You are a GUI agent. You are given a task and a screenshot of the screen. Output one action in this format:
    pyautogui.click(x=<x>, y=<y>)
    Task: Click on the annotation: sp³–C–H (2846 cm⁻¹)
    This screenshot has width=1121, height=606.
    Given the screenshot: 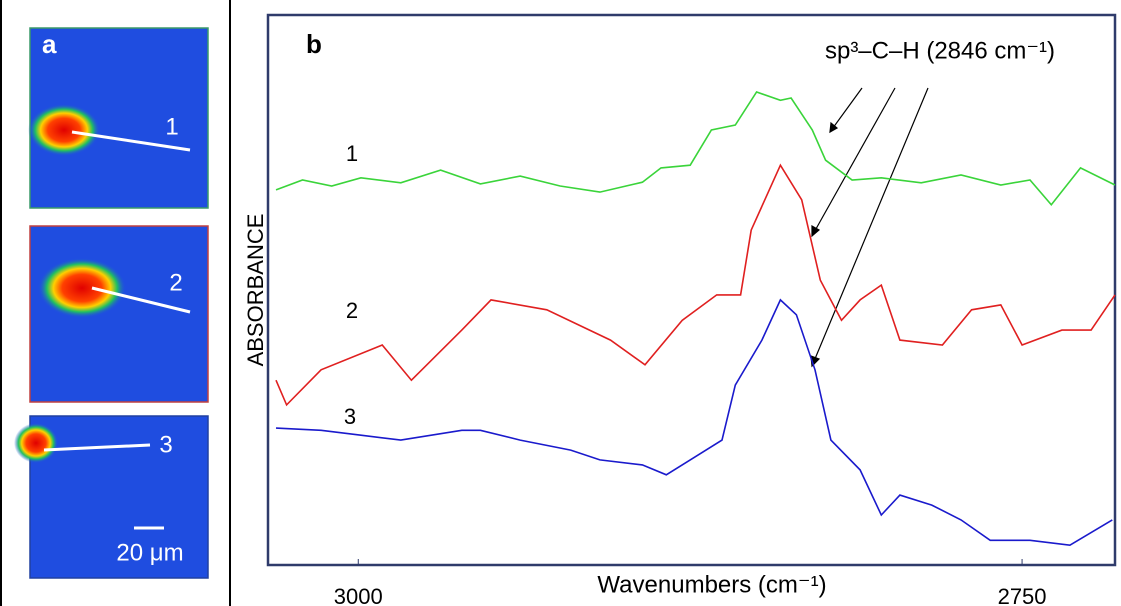 What is the action you would take?
    pyautogui.click(x=940, y=50)
    